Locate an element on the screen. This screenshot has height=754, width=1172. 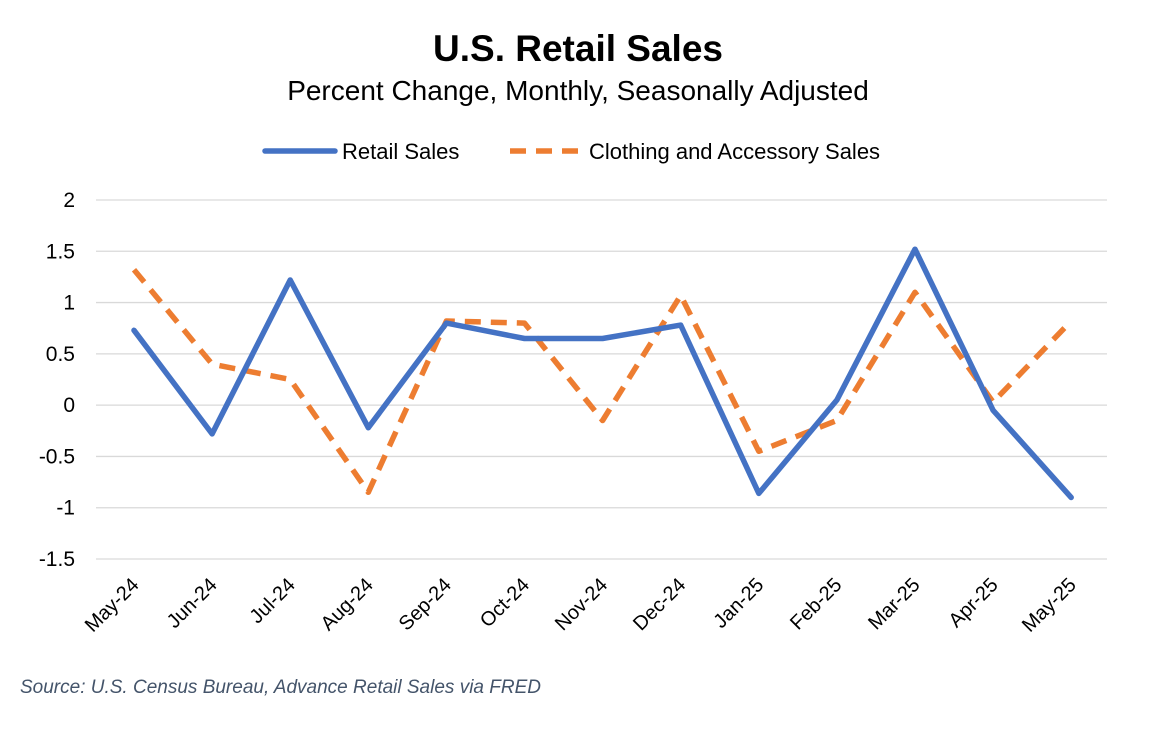
x-tick-label: Nov-24 is located at coordinates (581, 604).